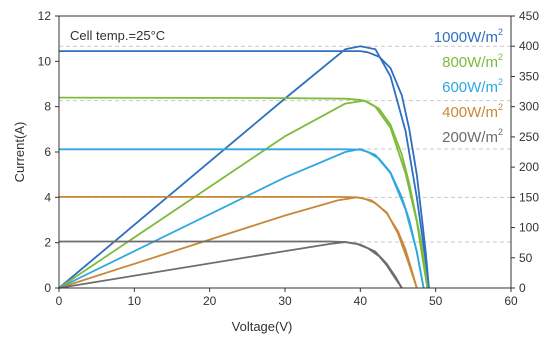 The image size is (553, 337). What do you see at coordinates (522, 288) in the screenshot?
I see `y2-tick-label: 0` at bounding box center [522, 288].